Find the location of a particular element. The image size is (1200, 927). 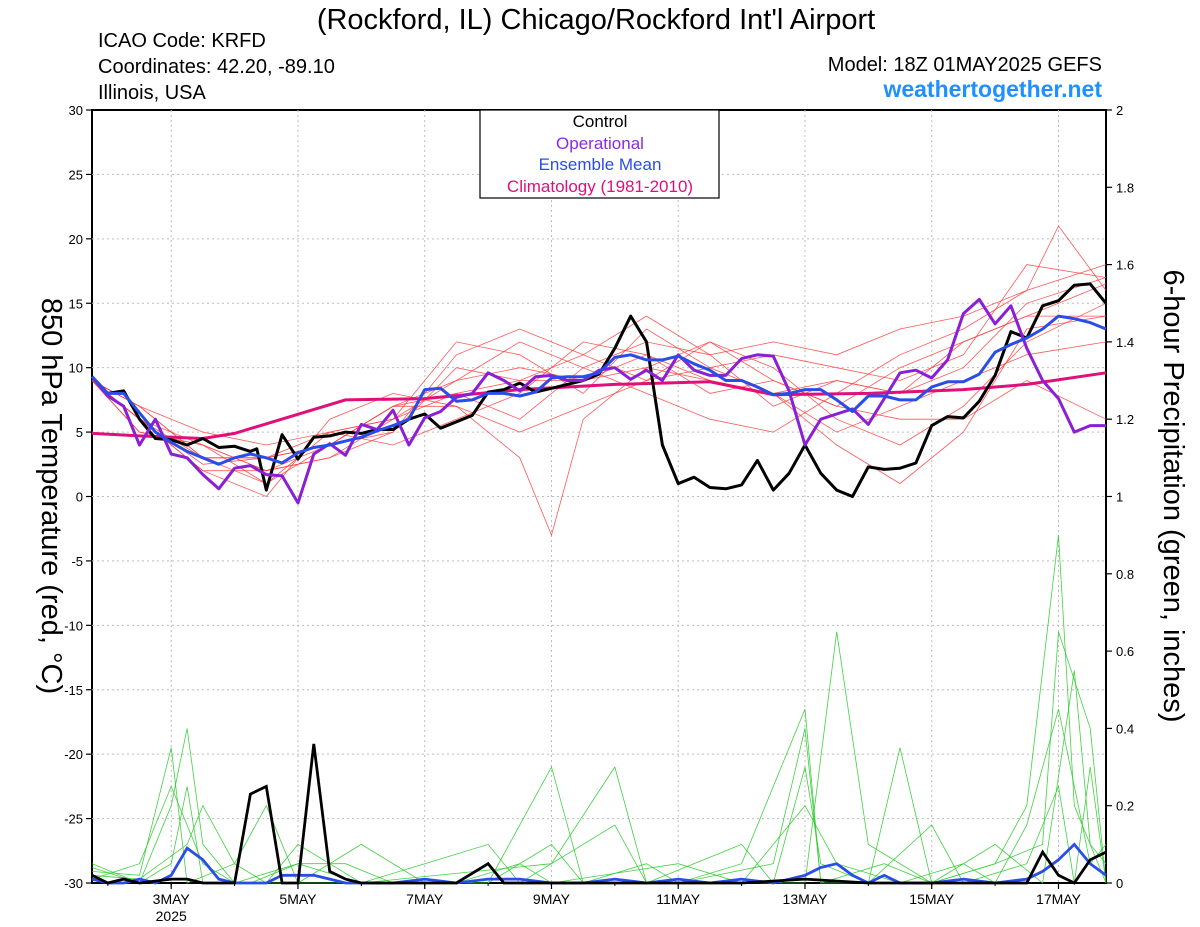

legend-operational: Operational is located at coordinates (600, 143).